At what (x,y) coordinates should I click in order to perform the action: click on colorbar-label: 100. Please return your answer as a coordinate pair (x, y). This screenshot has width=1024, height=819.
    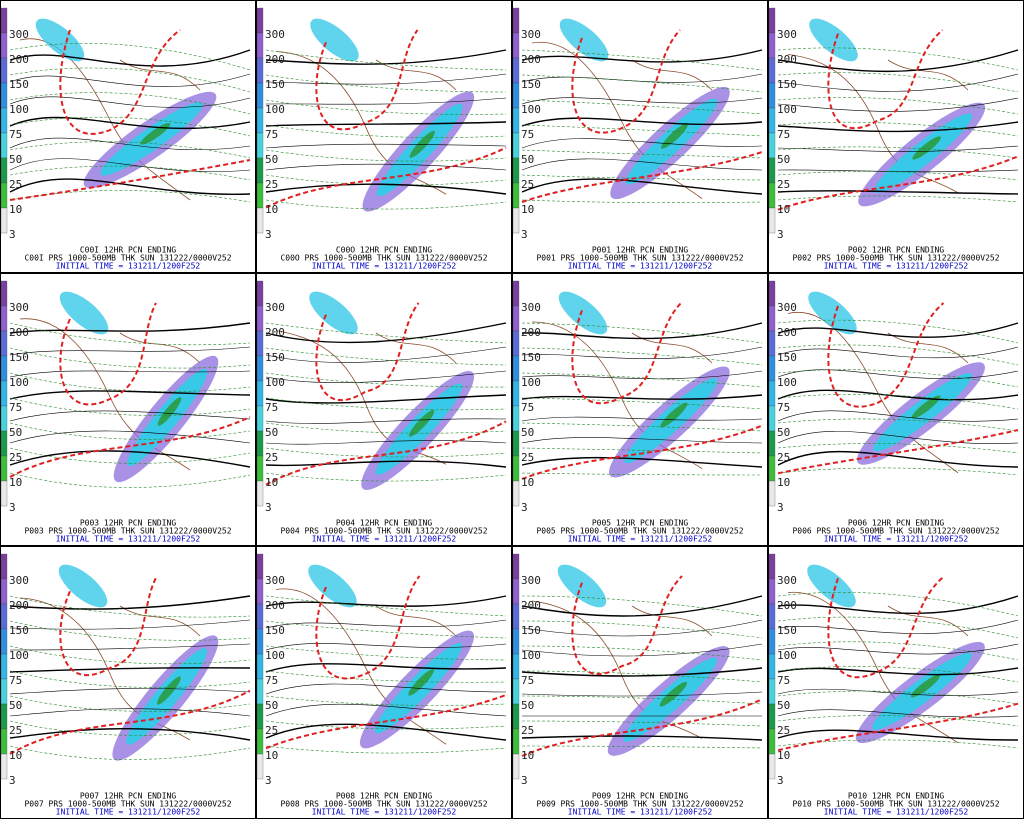
    Looking at the image, I should click on (275, 382).